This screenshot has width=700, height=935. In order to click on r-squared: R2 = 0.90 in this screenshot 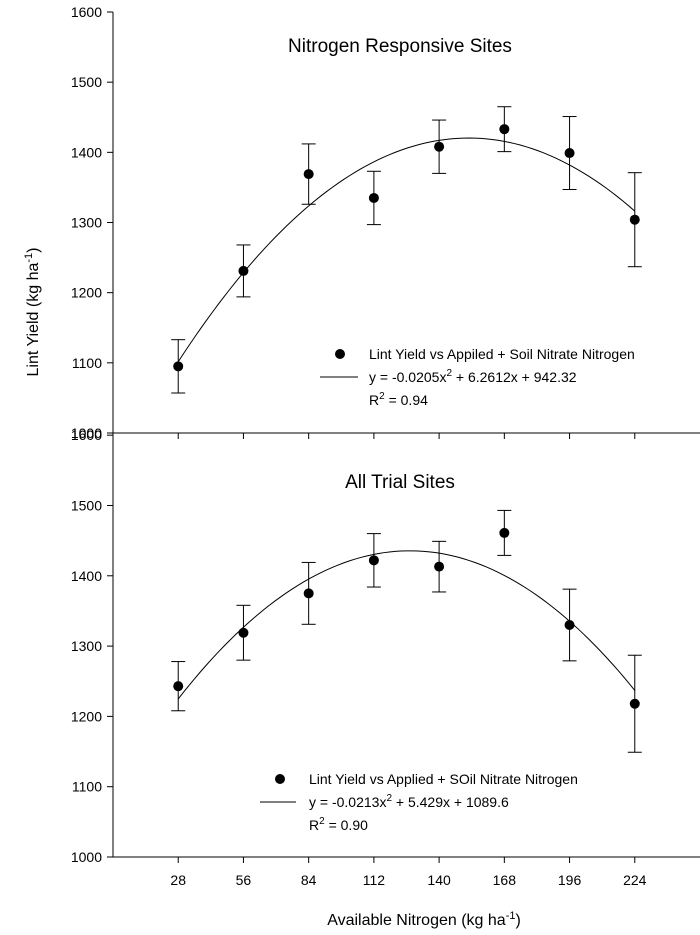, I will do `click(338, 824)`.